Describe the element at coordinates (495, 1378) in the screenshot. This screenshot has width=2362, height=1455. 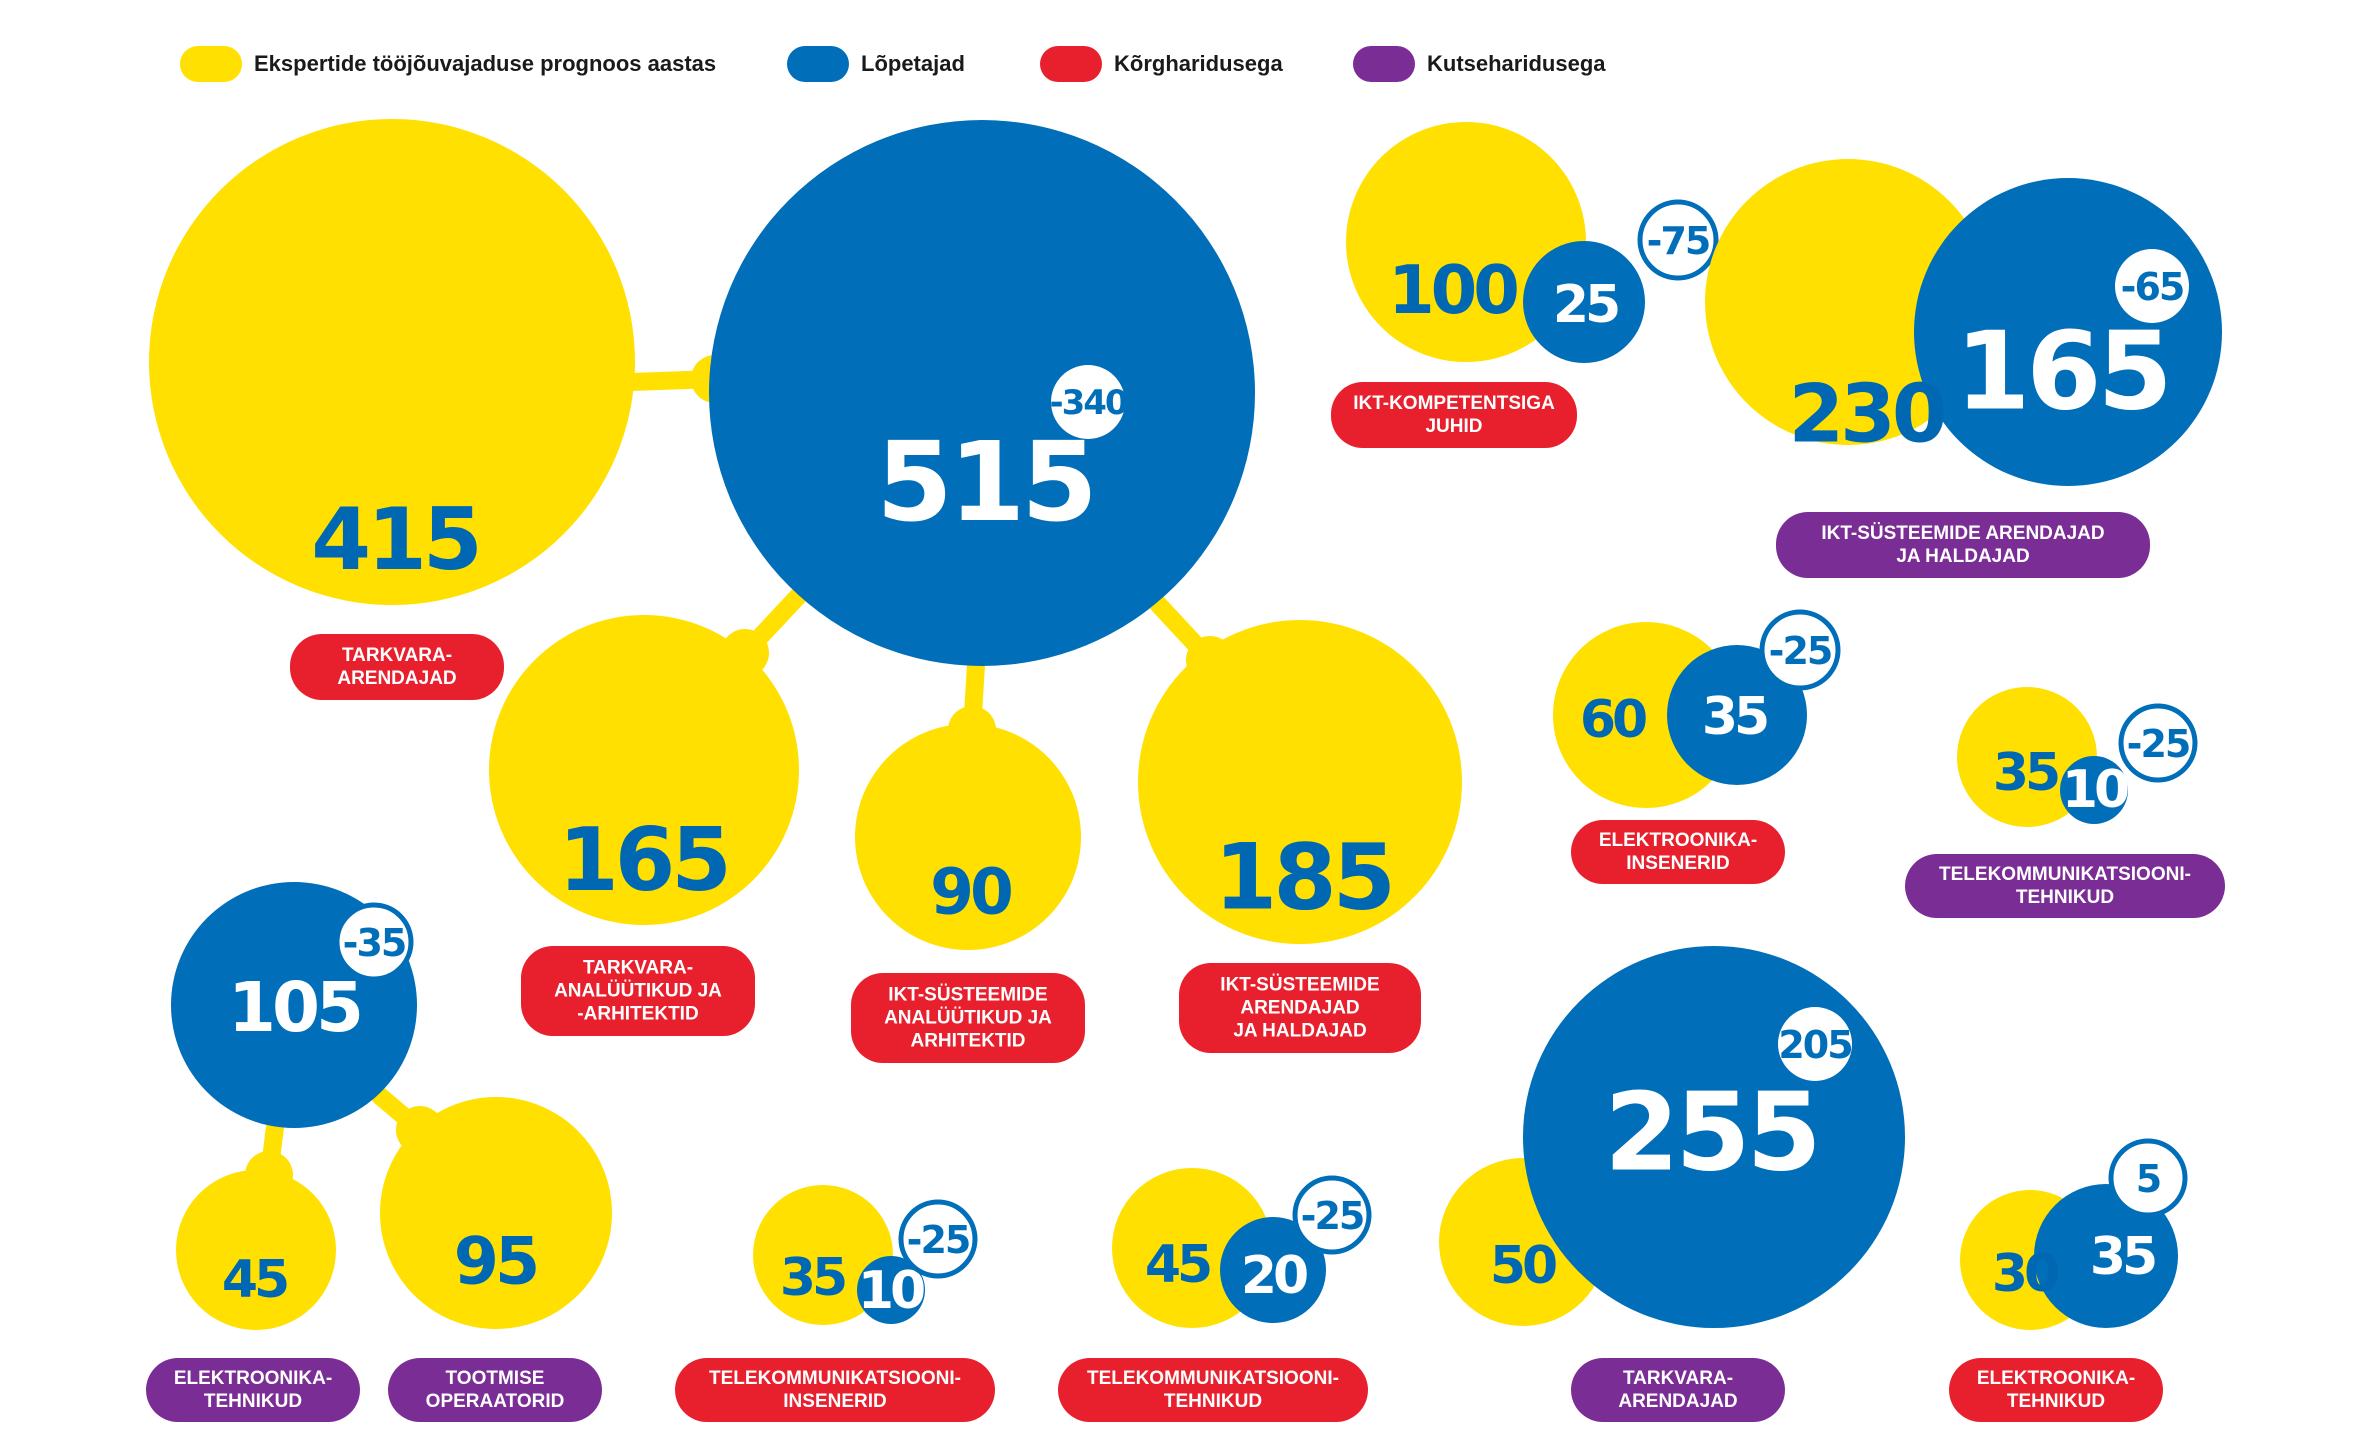
I see `category-label-line: TOOTMISE` at that location.